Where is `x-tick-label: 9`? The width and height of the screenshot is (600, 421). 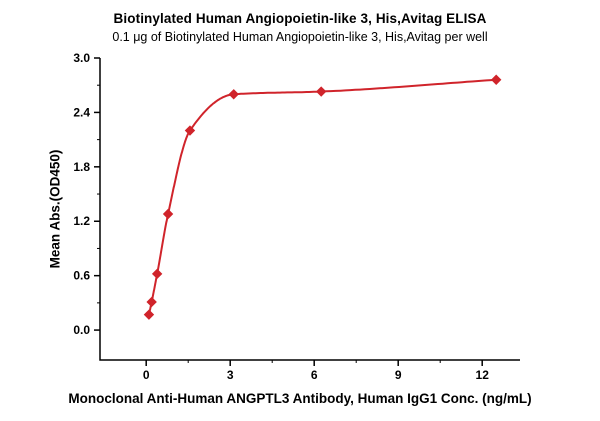 x-tick-label: 9 is located at coordinates (398, 375).